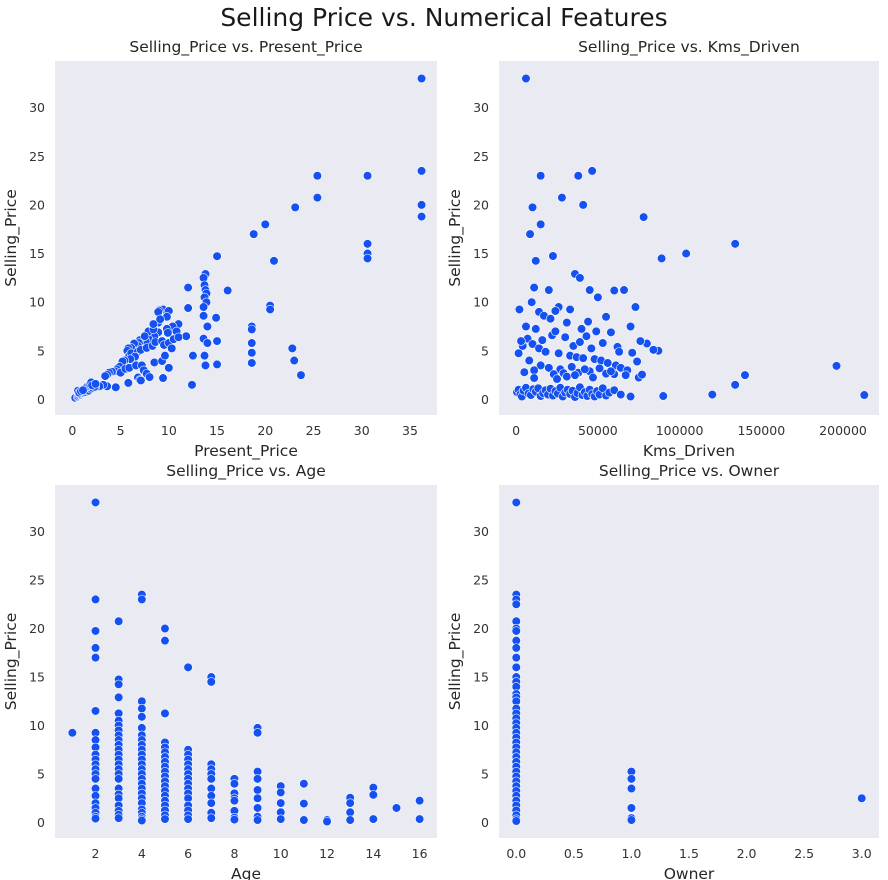 Image resolution: width=888 pixels, height=880 pixels. I want to click on y-tick-label: 15, so click(481, 677).